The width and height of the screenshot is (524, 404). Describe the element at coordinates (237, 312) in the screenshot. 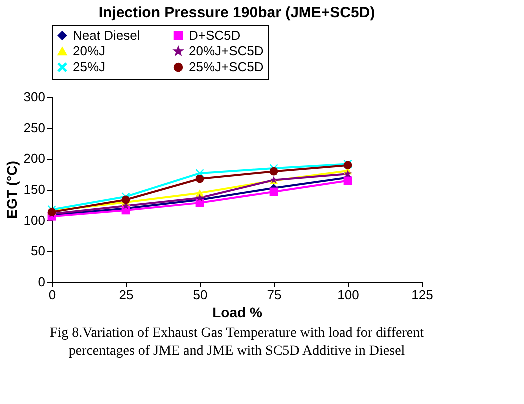

I see `x-axis-title: Load %` at that location.